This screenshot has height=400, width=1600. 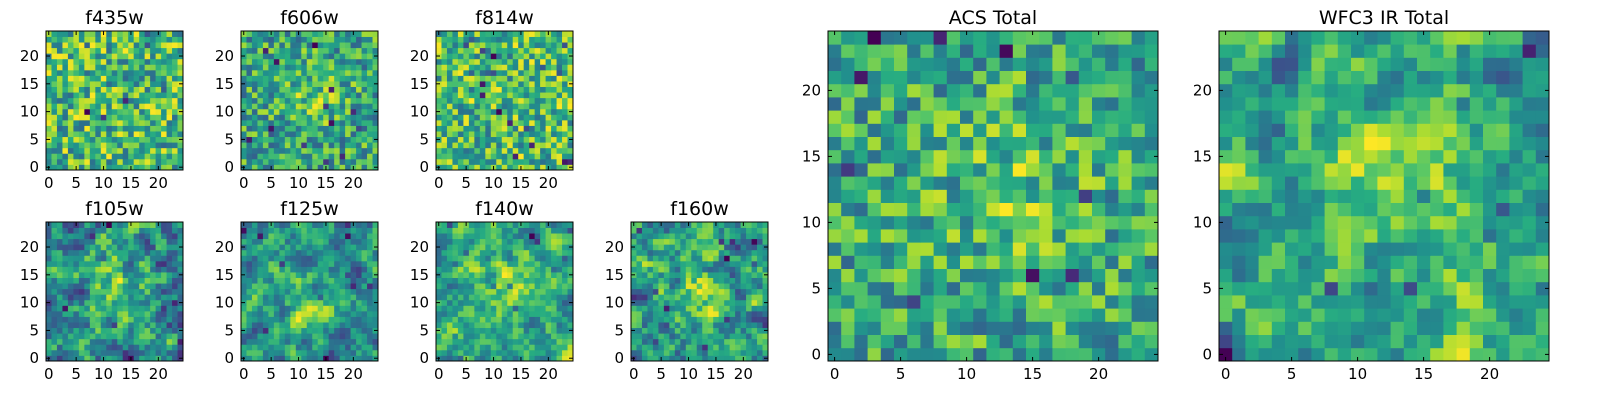 I want to click on y-tick-label: 20, so click(x=29, y=56).